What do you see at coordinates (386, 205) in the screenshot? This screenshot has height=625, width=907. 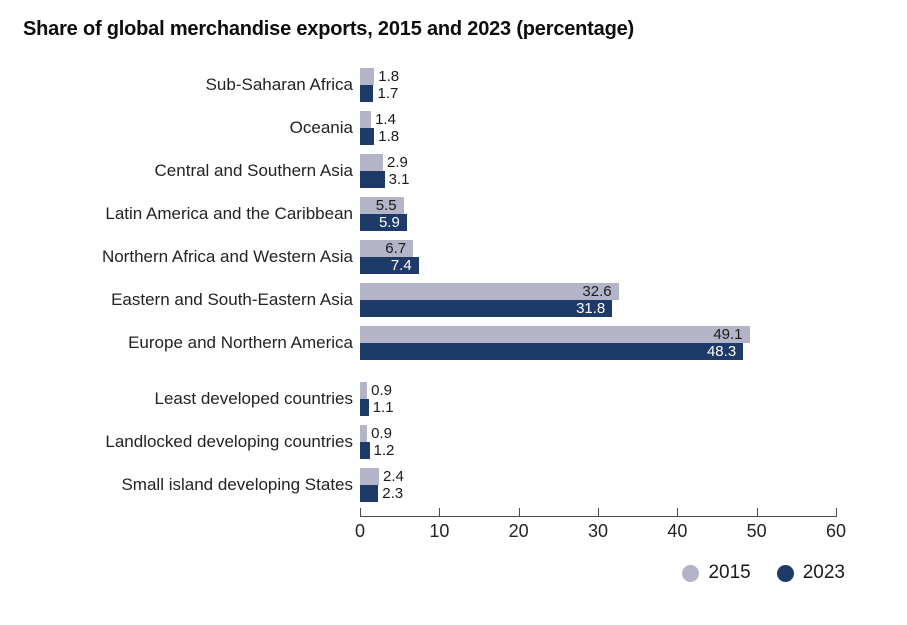 I see `value-label-2015: 5.5` at bounding box center [386, 205].